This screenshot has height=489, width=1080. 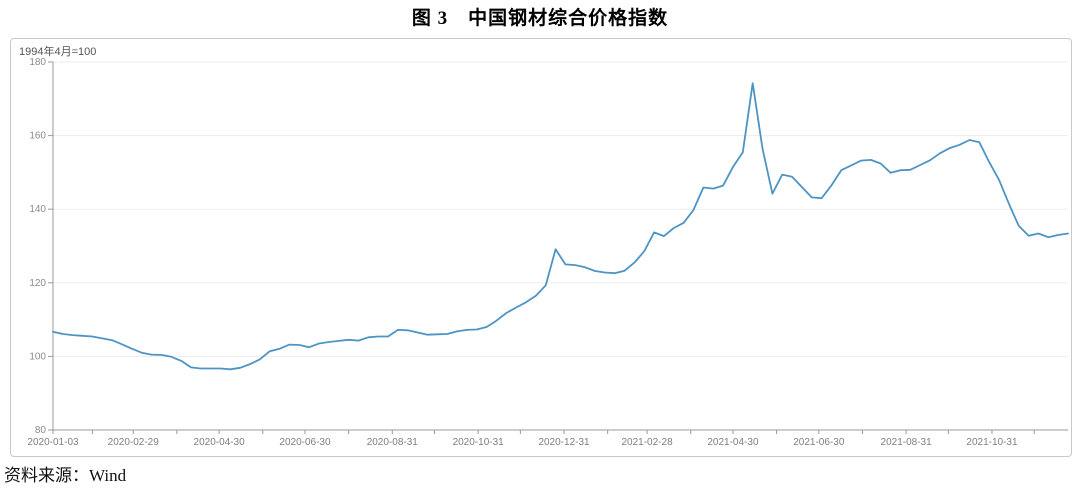 I want to click on index-base-note: 1994年4月=100, so click(x=58, y=52).